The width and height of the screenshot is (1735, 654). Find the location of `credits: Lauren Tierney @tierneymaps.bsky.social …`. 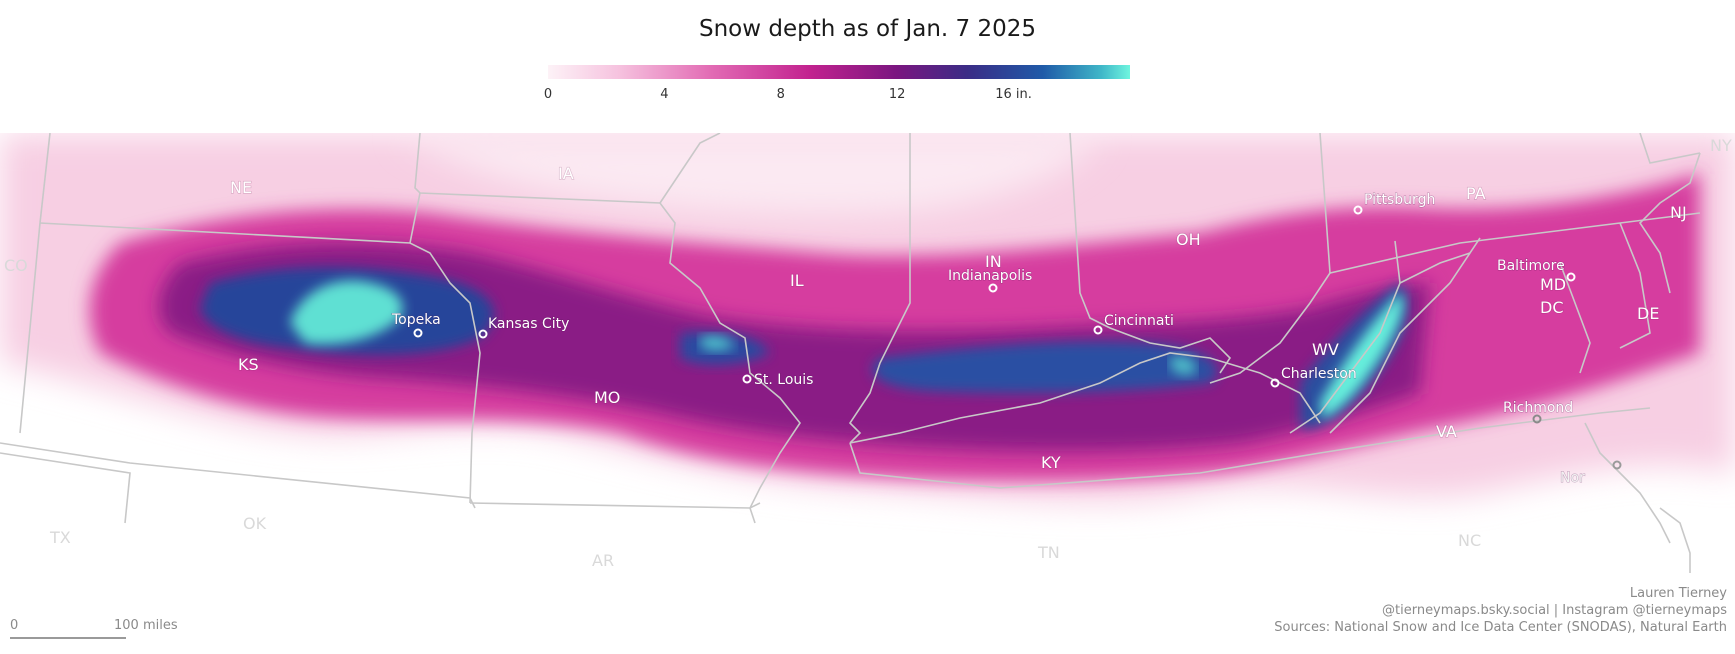

credits: Lauren Tierney @tierneymaps.bsky.social … is located at coordinates (1500, 610).